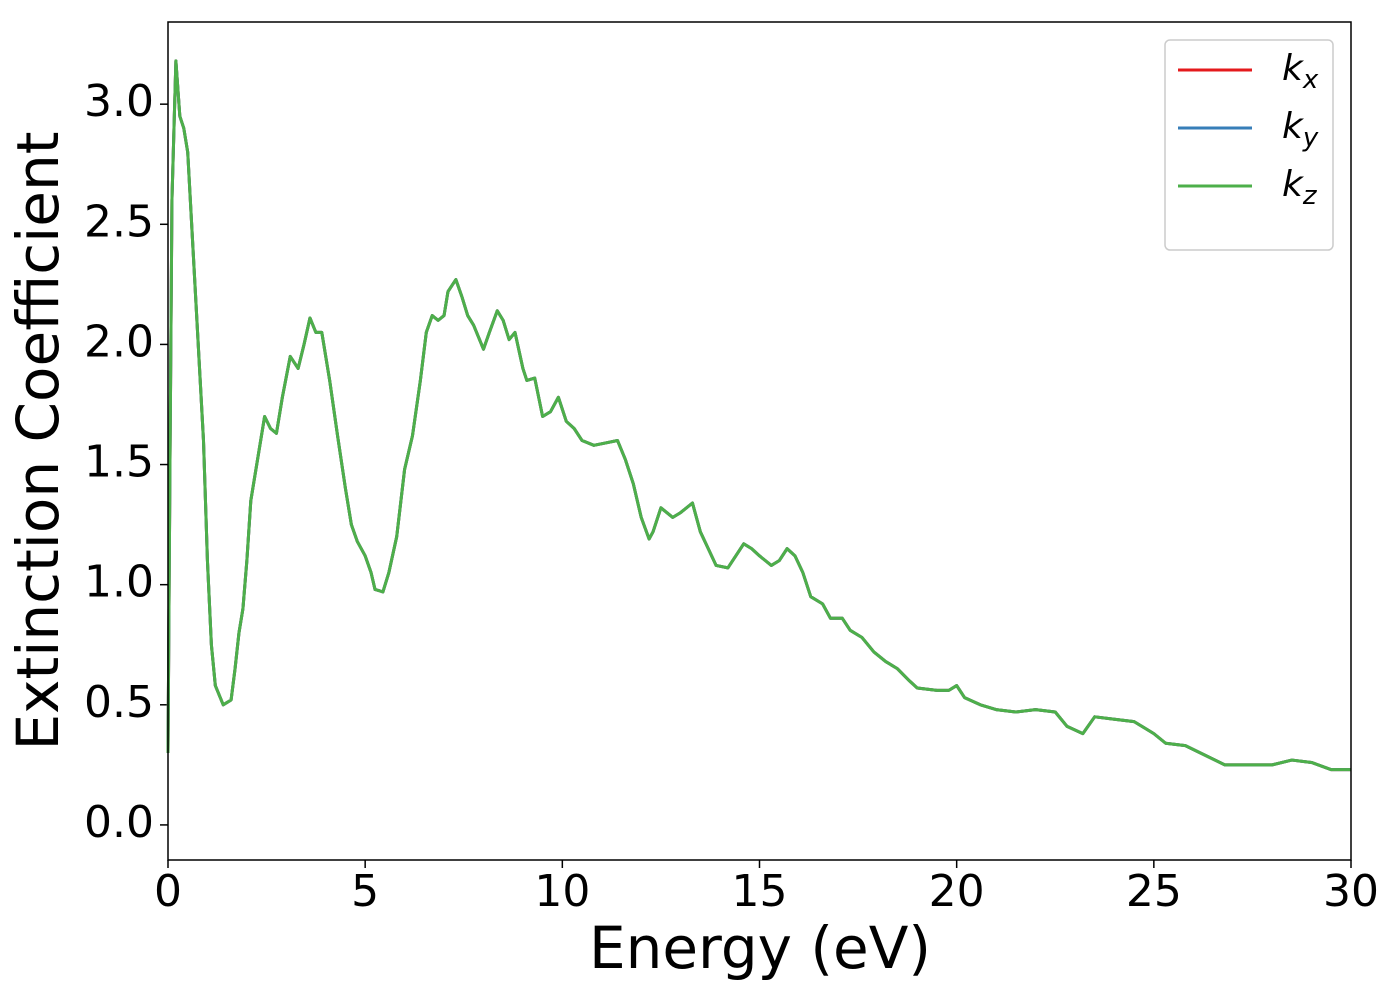  What do you see at coordinates (1310, 80) in the screenshot?
I see `legend-label-sub: x` at bounding box center [1310, 80].